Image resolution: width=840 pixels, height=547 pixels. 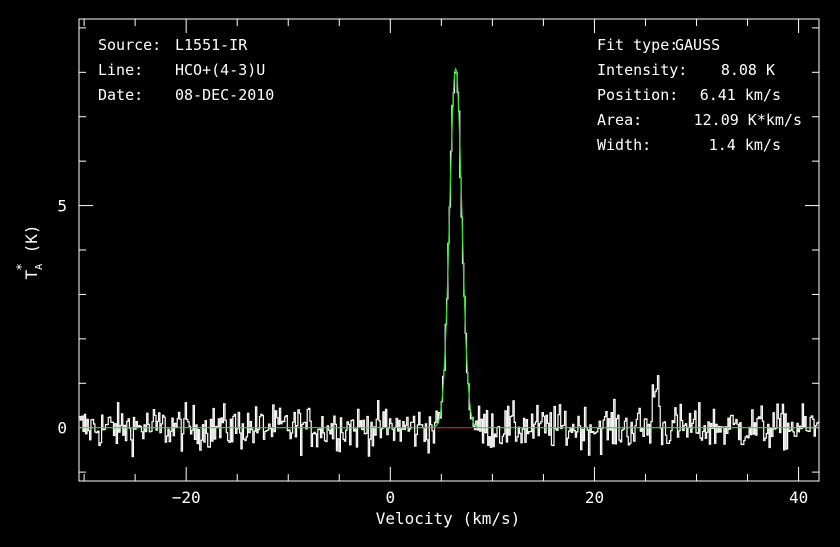 What do you see at coordinates (697, 45) in the screenshot?
I see `fit-type-value: GAUSS` at bounding box center [697, 45].